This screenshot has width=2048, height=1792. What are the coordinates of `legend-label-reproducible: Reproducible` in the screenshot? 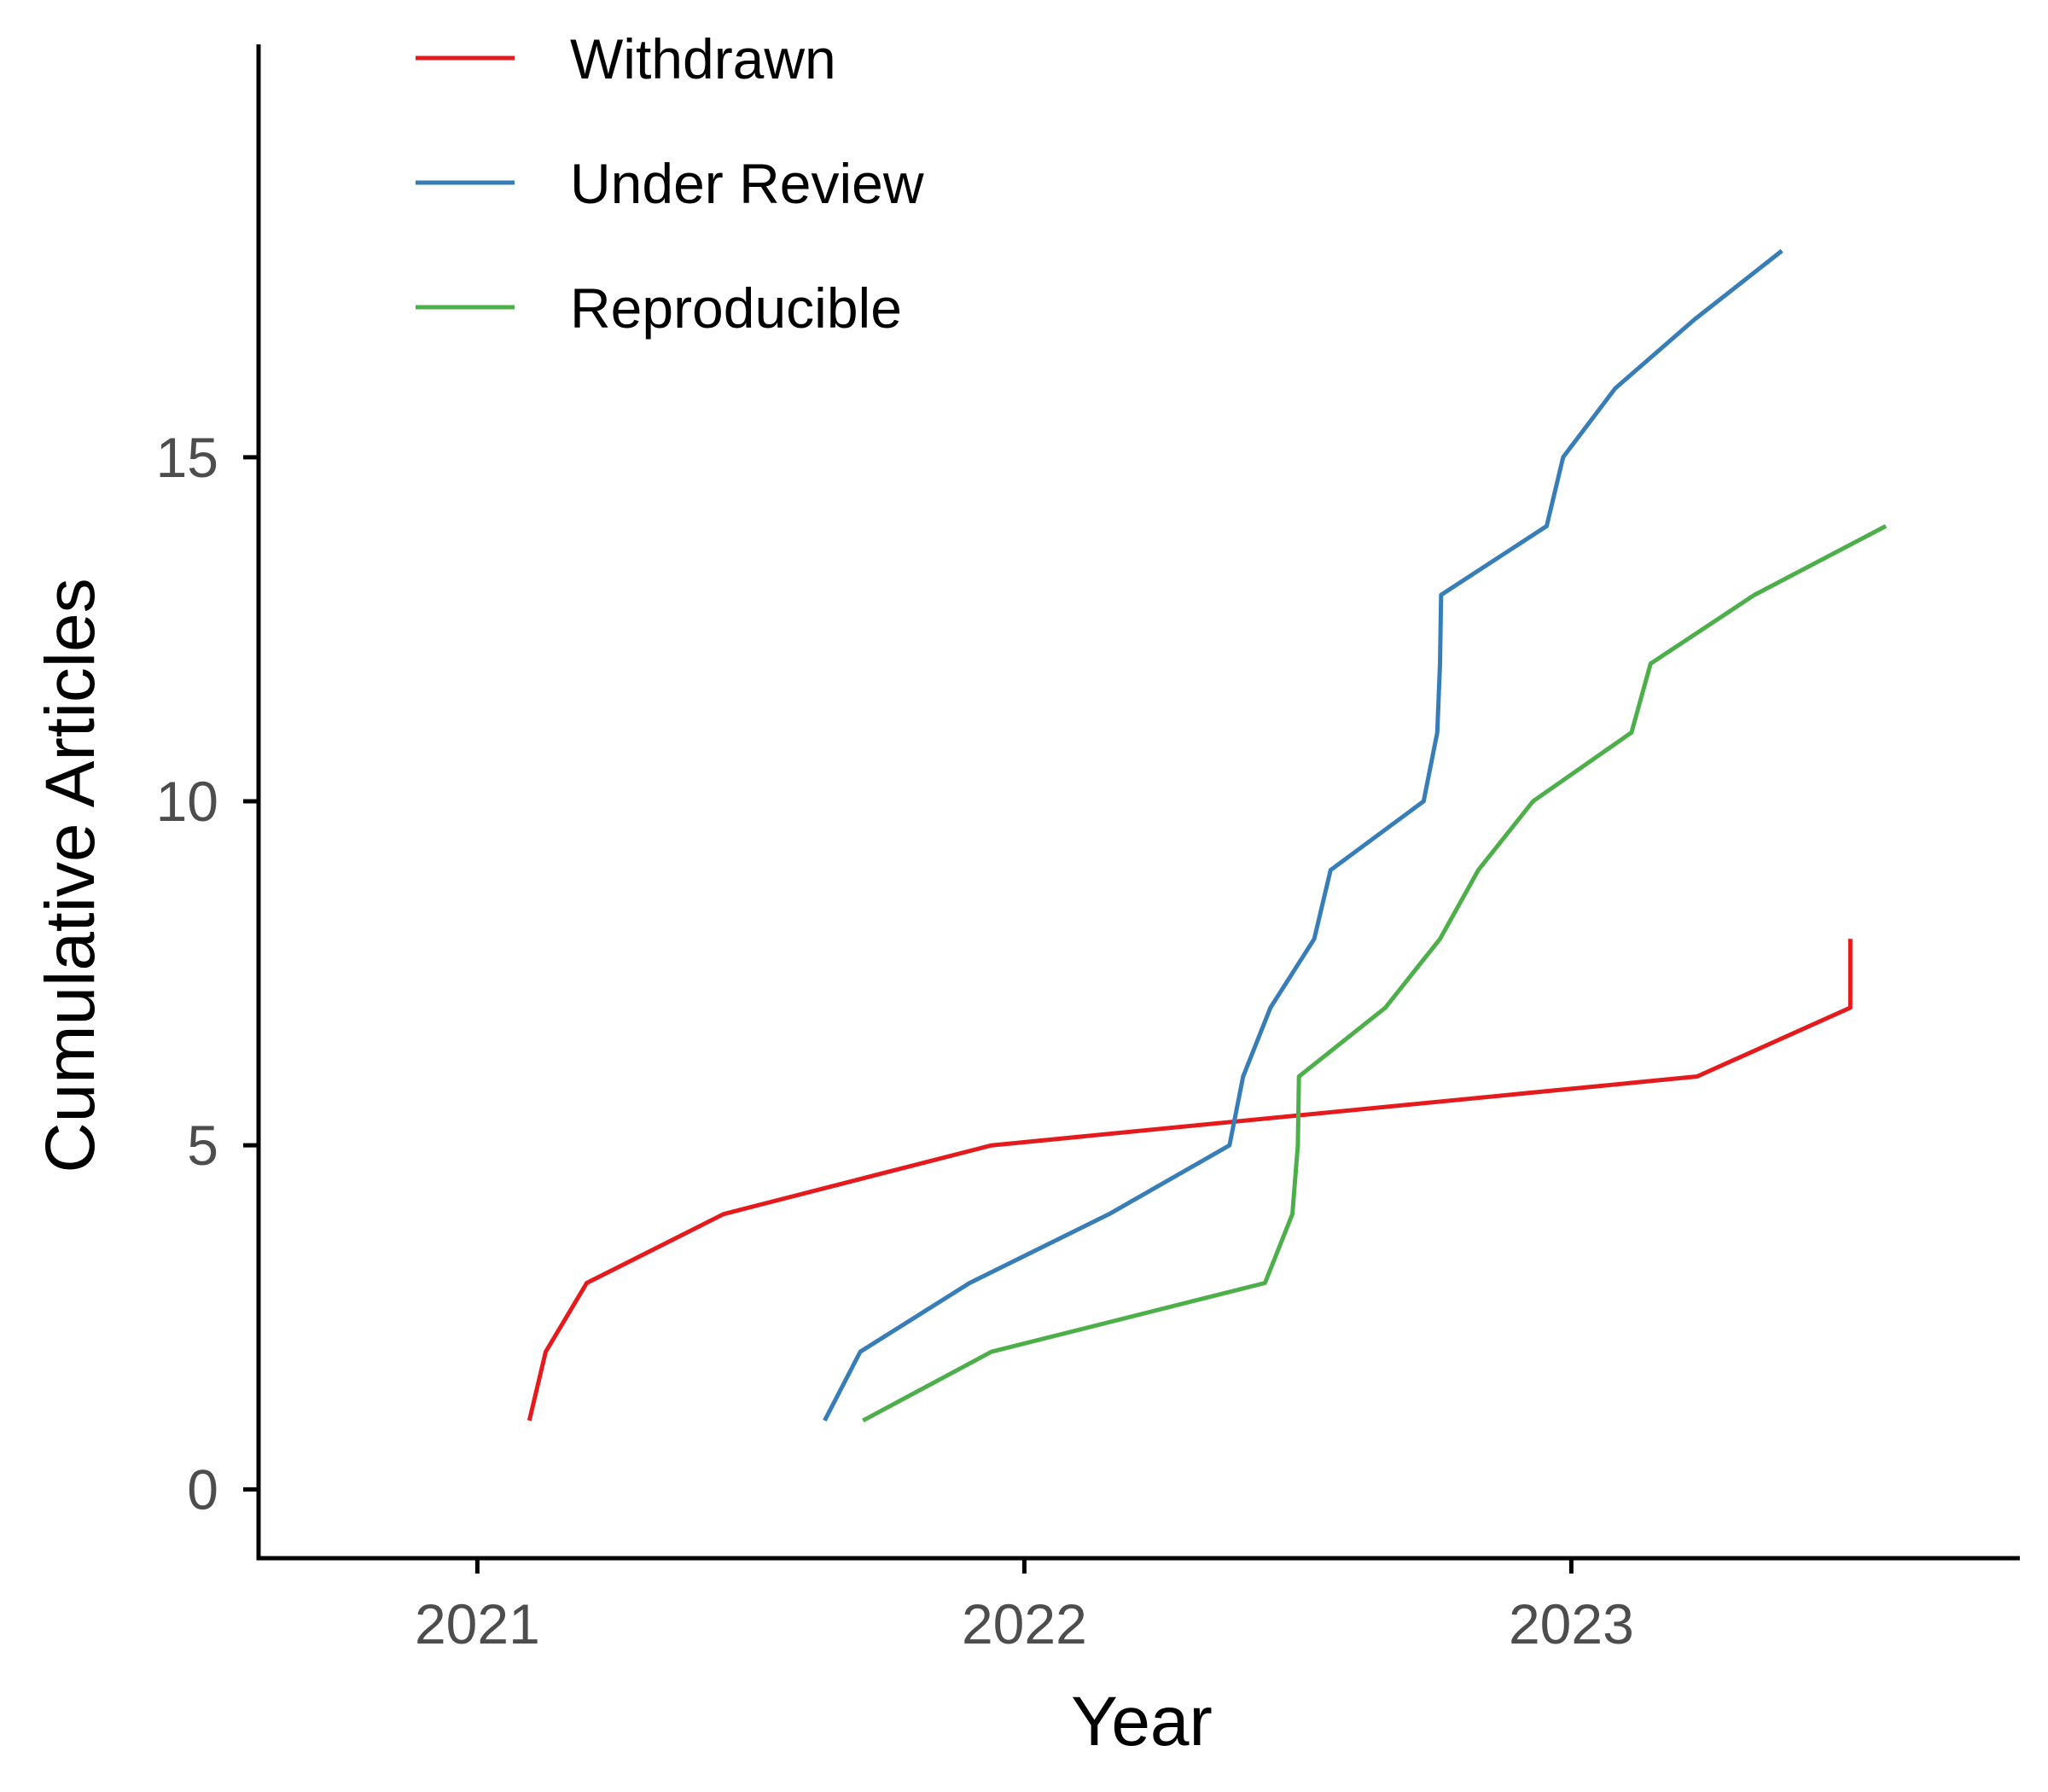 It's located at (736, 308).